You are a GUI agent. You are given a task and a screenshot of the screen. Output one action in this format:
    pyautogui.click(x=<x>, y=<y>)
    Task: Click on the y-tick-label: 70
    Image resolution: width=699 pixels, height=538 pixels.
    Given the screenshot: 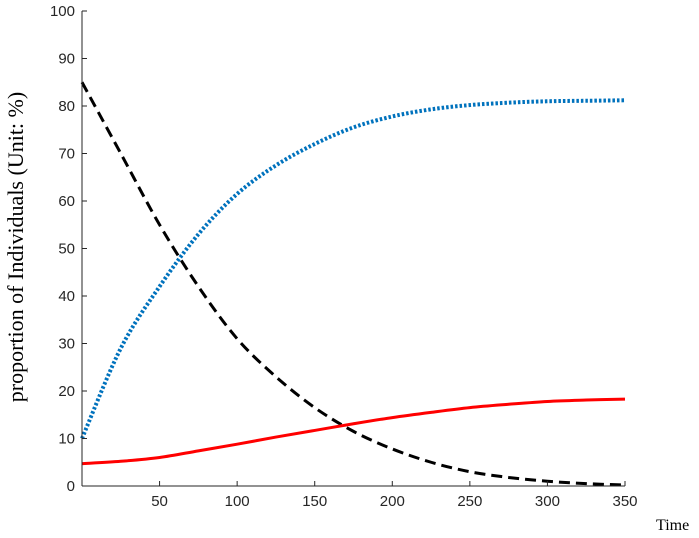 What is the action you would take?
    pyautogui.click(x=66, y=154)
    